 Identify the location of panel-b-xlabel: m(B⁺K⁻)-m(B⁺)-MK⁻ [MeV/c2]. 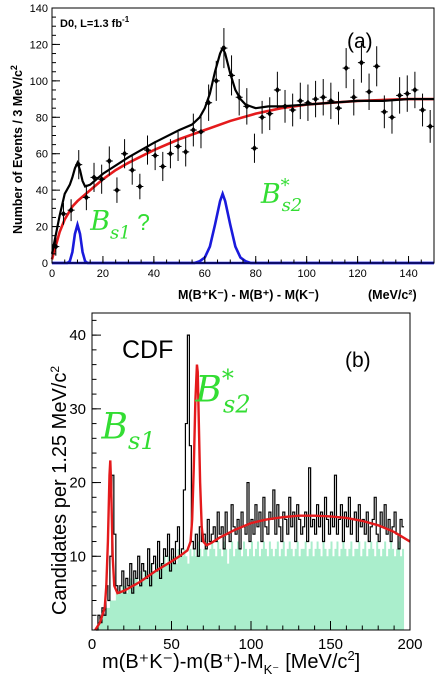
(231, 662).